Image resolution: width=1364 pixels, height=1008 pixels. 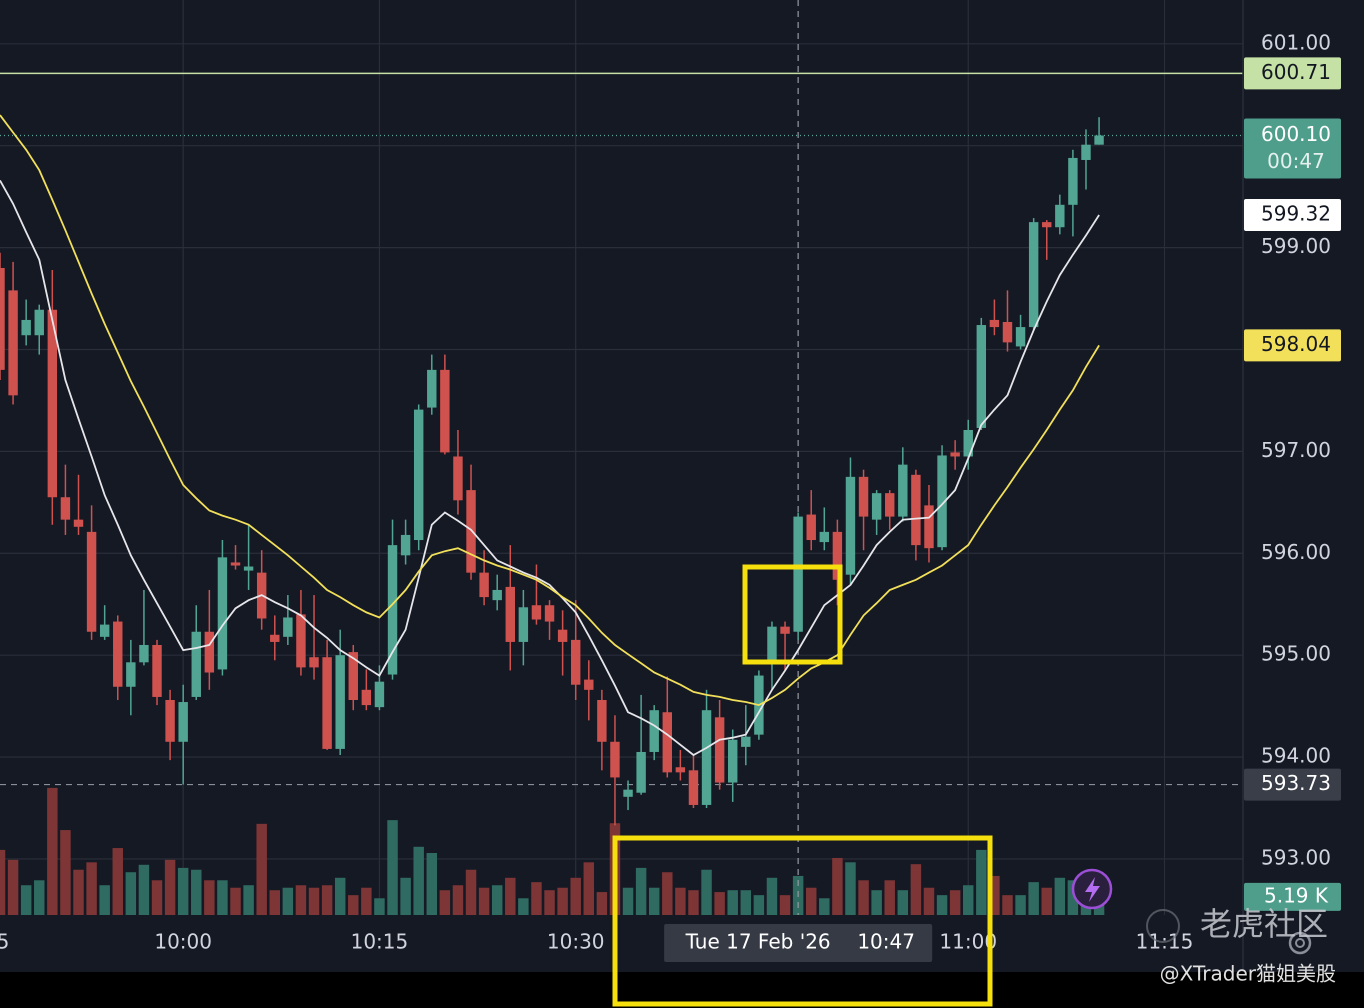 What do you see at coordinates (1296, 895) in the screenshot?
I see `volume-label: 5.19 K` at bounding box center [1296, 895].